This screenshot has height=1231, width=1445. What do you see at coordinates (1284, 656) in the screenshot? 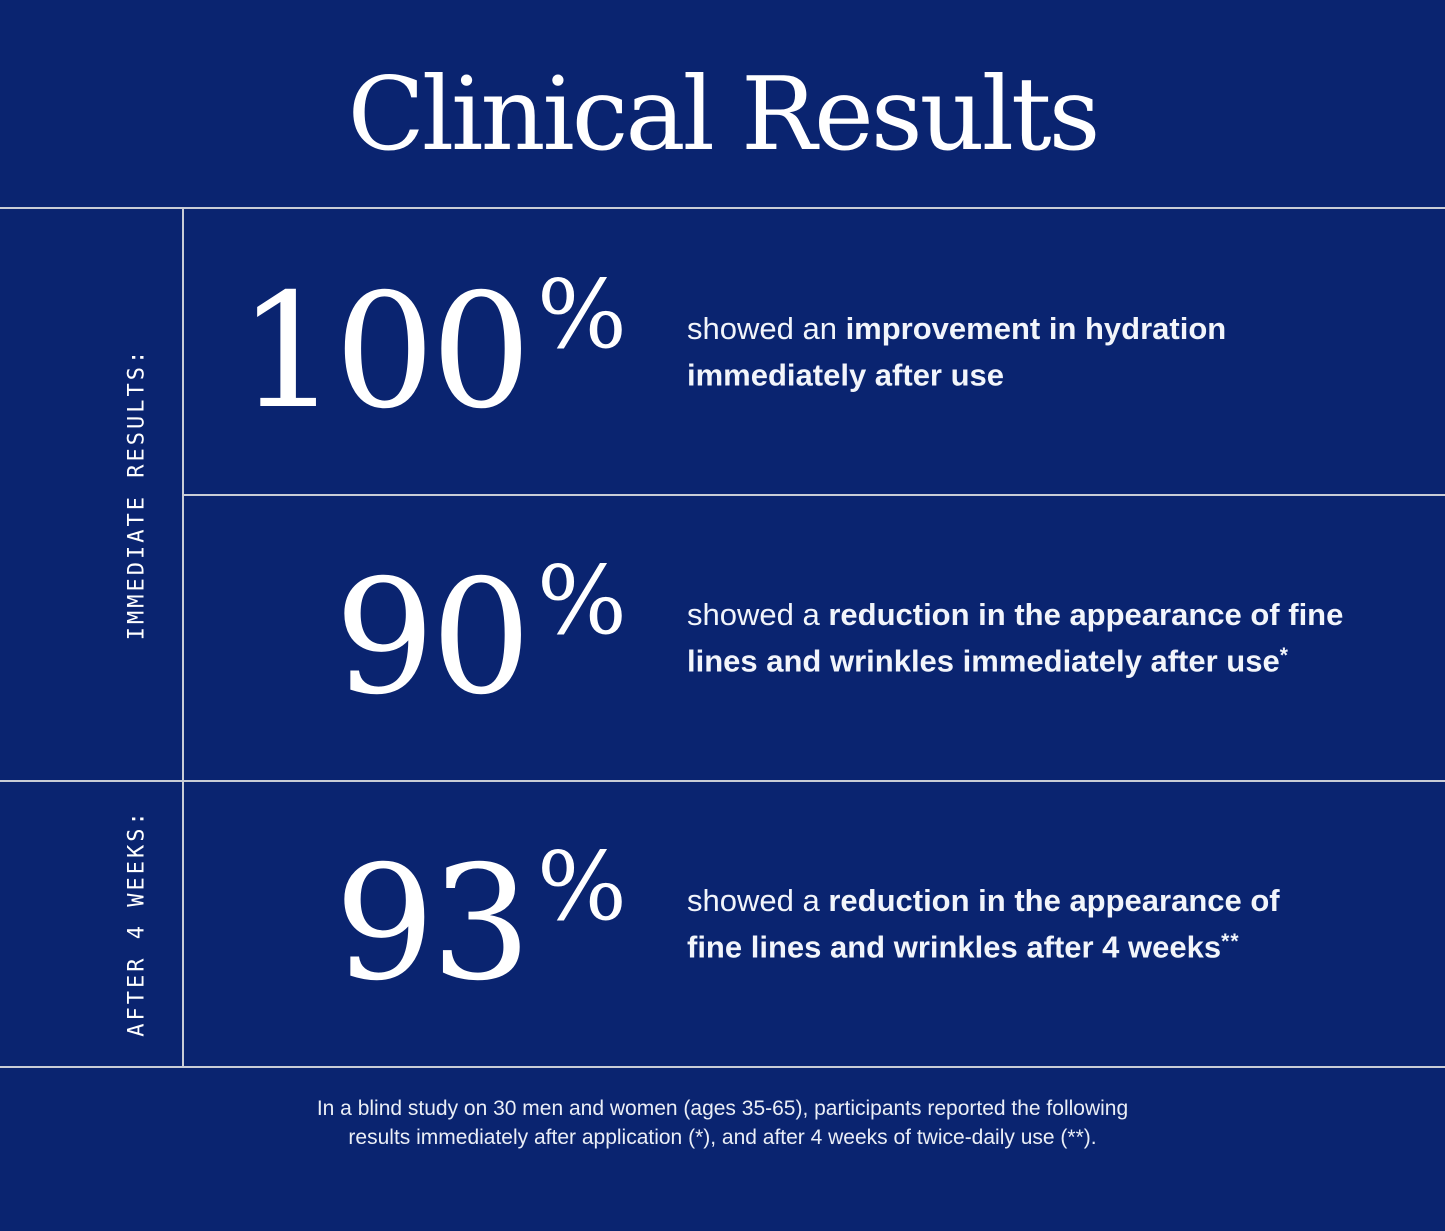
I see `stat-footnote-marker: *` at bounding box center [1284, 656].